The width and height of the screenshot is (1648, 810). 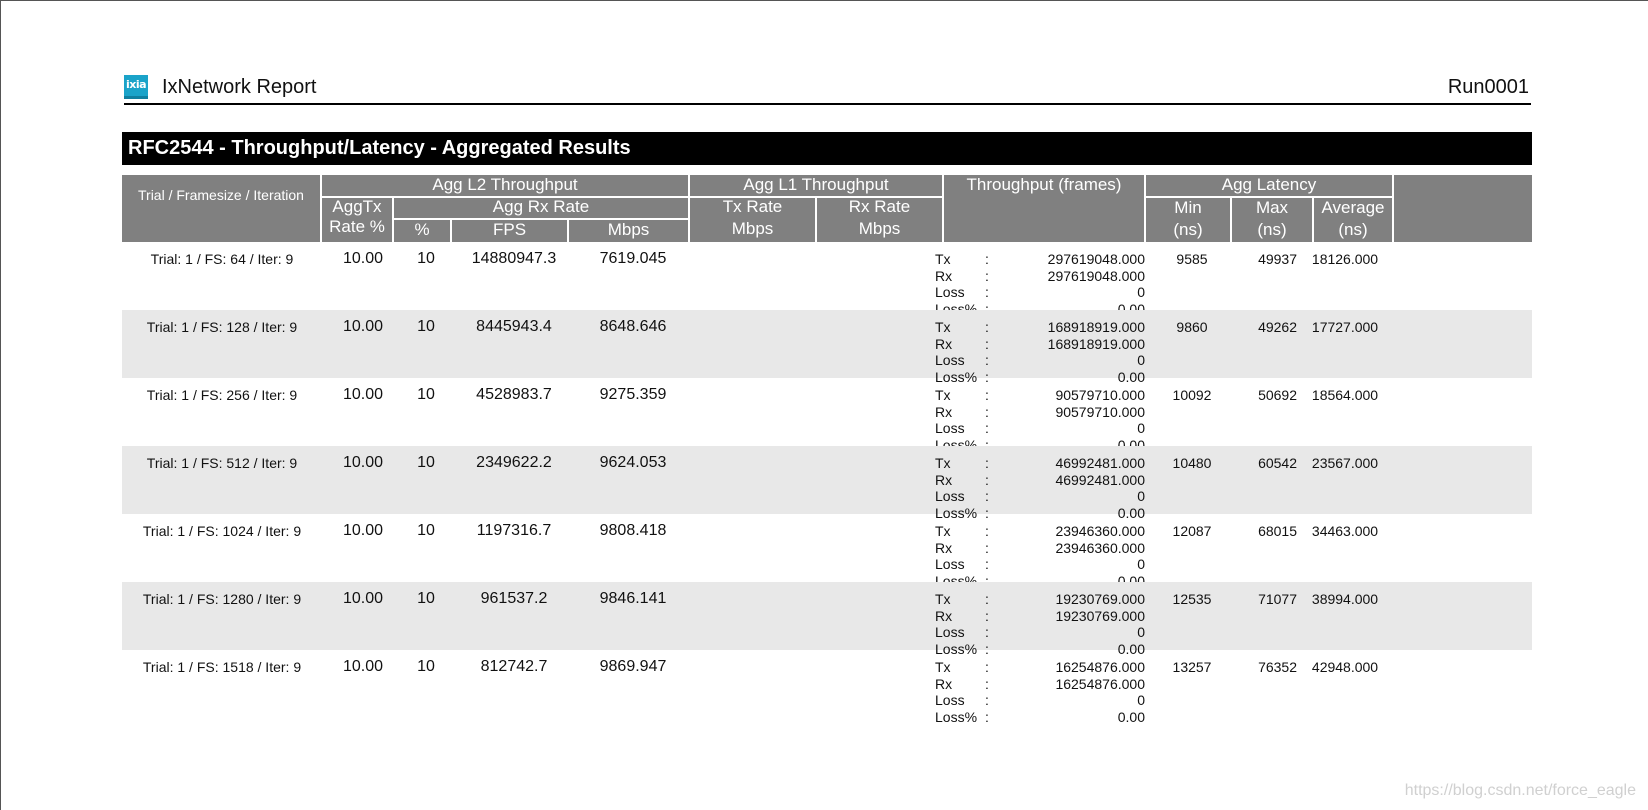 What do you see at coordinates (1040, 649) in the screenshot?
I see `frames-loss-pct-line: Loss%: 0.00` at bounding box center [1040, 649].